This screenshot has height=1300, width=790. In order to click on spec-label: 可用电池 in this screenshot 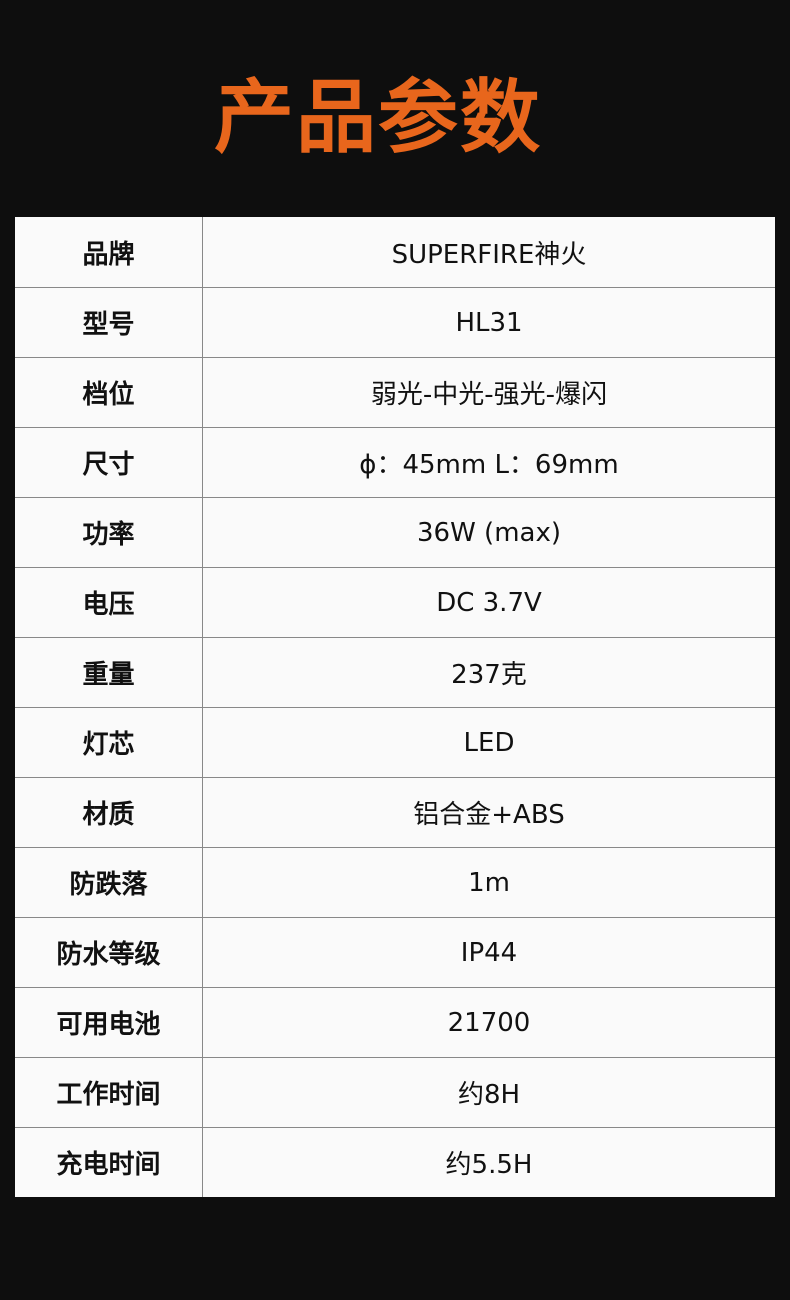, I will do `click(109, 1022)`.